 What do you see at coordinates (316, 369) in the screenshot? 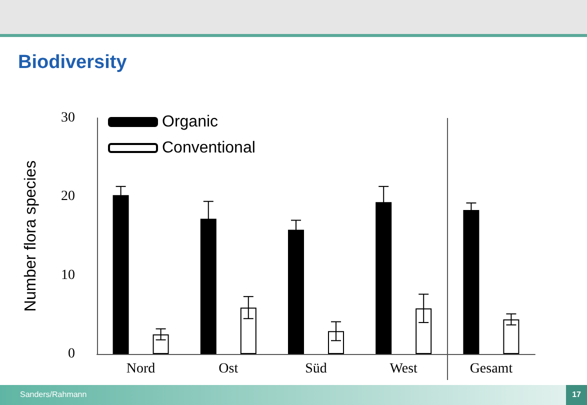
I see `x-tick-label: Süd` at bounding box center [316, 369].